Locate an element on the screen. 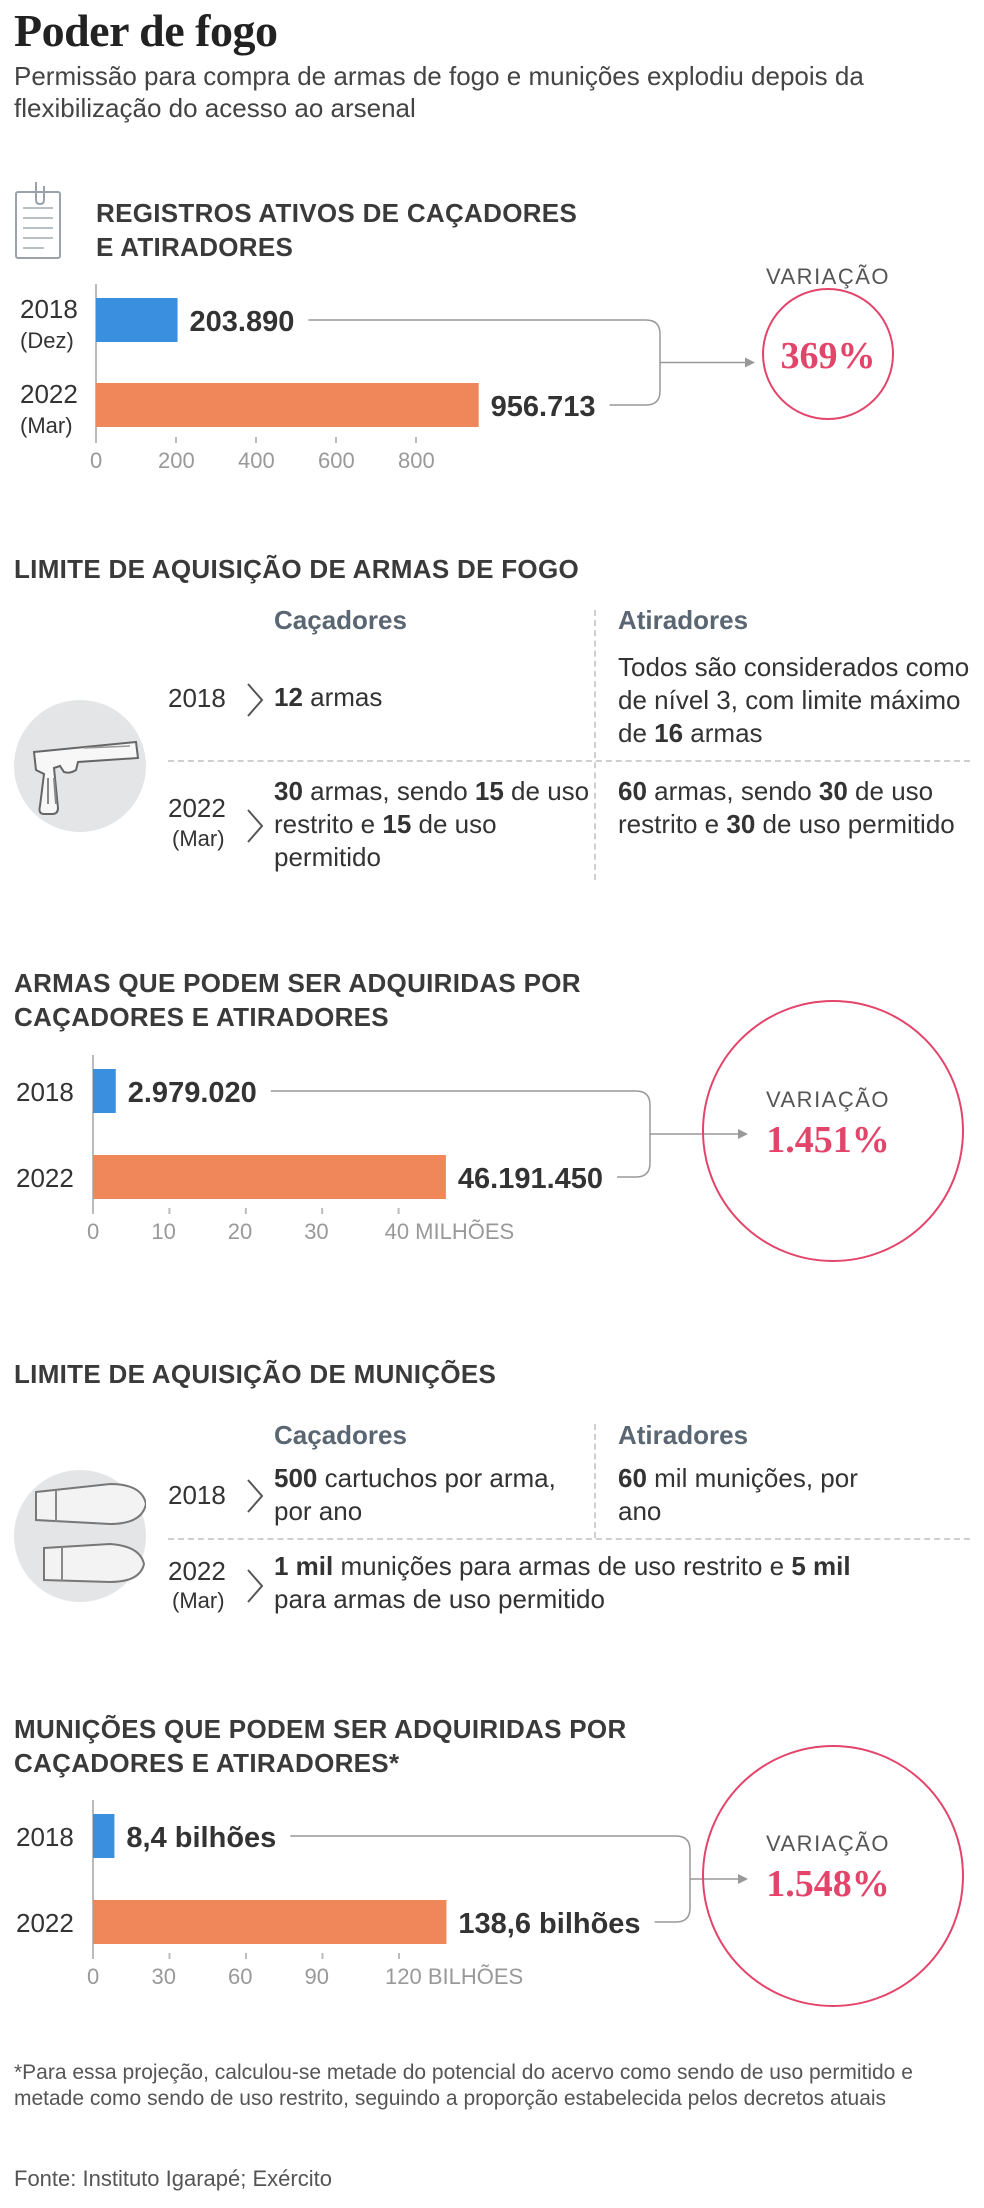 The height and width of the screenshot is (2208, 984). chart2-variation-label: VARIAÇÃO is located at coordinates (828, 1099).